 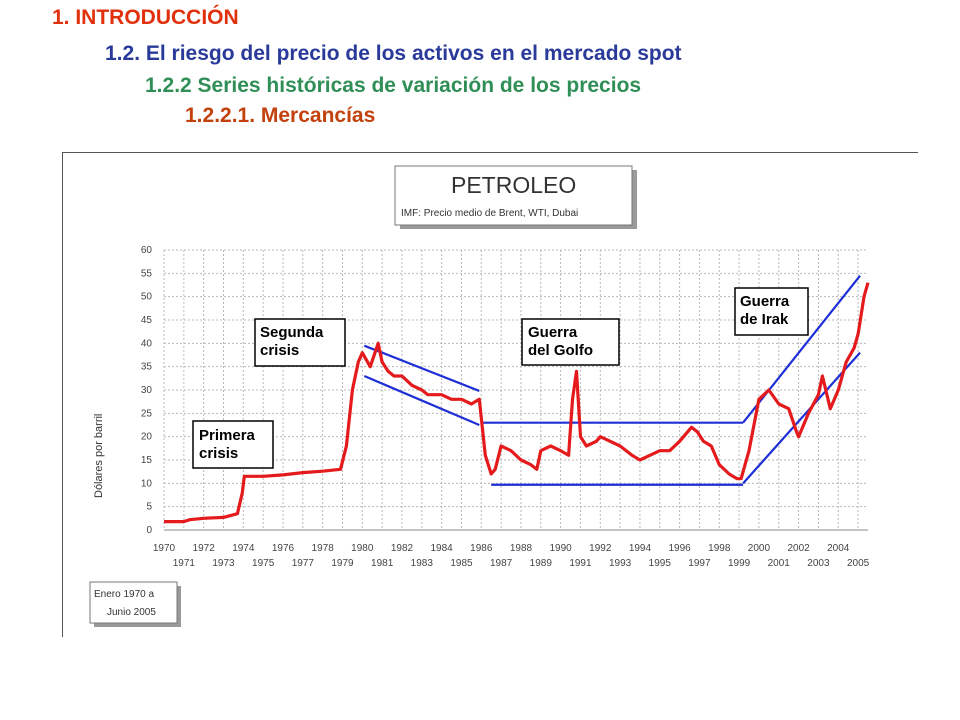 I want to click on x-tick-label: 1991, so click(x=580, y=563).